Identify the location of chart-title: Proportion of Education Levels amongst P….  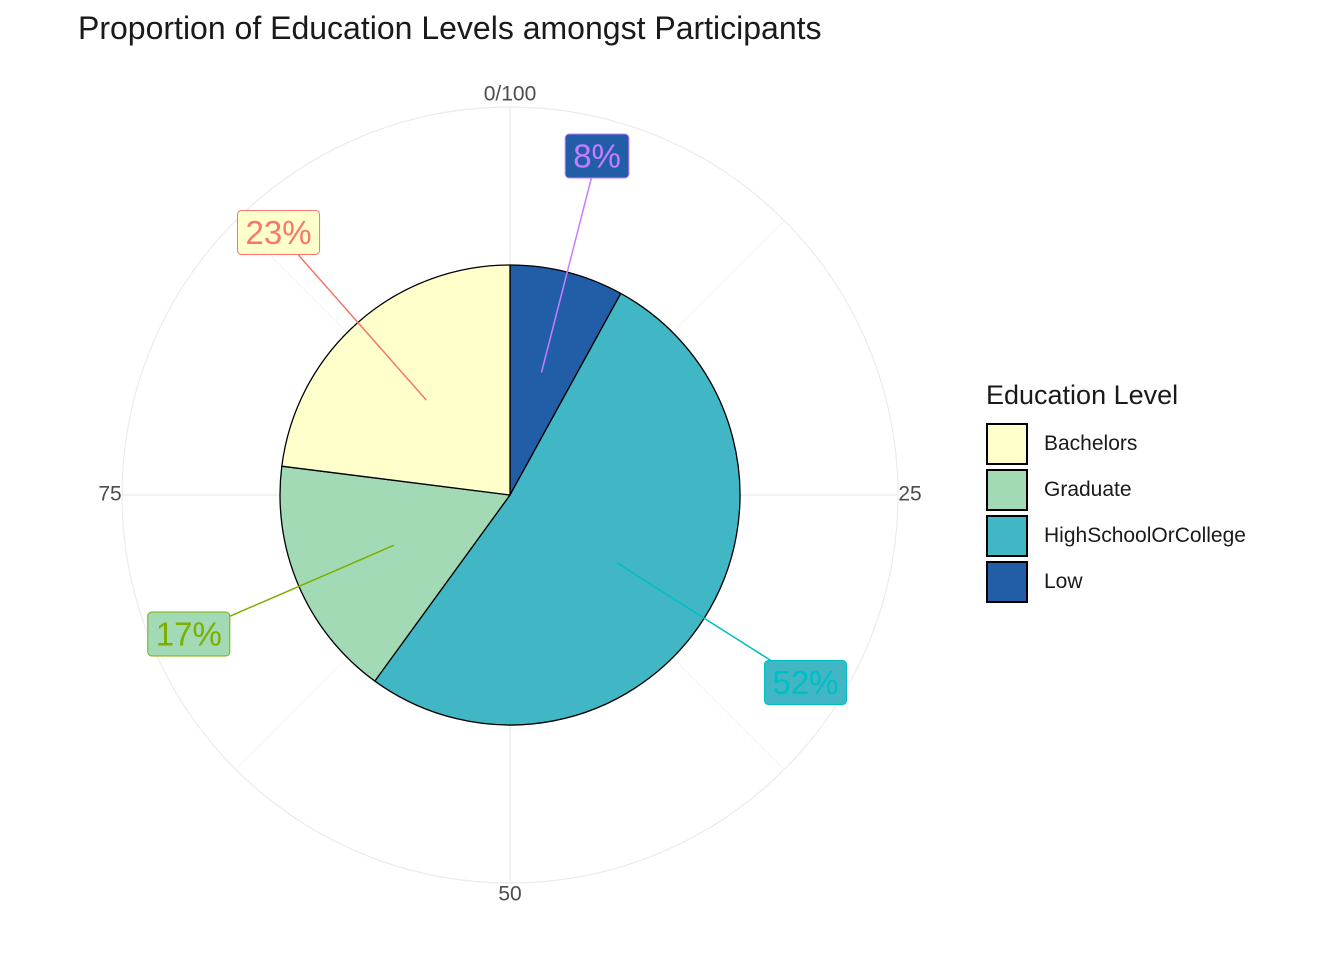
(450, 28).